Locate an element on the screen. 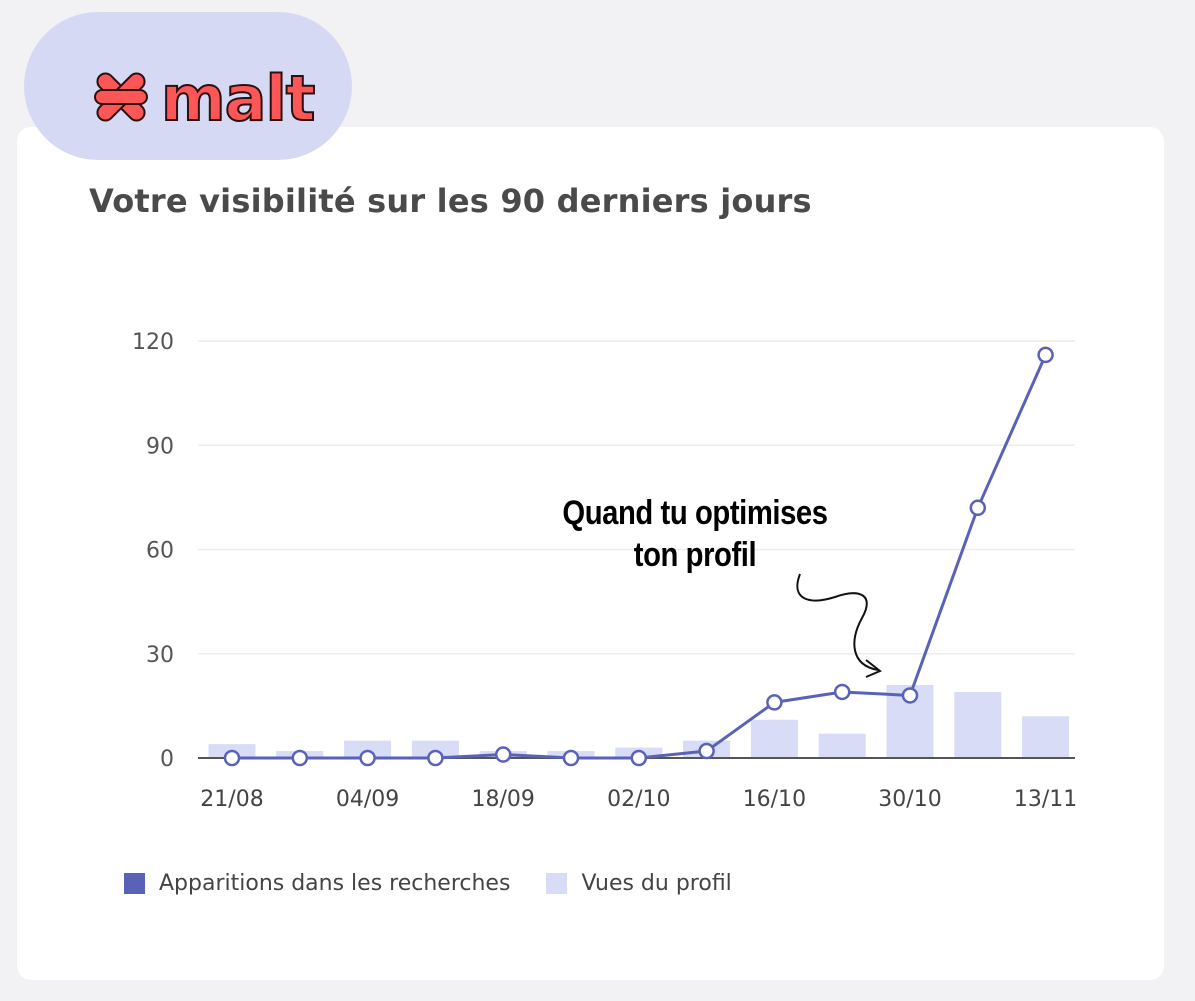 This screenshot has height=1001, width=1195. legend-item-vues: Vues du profil is located at coordinates (639, 883).